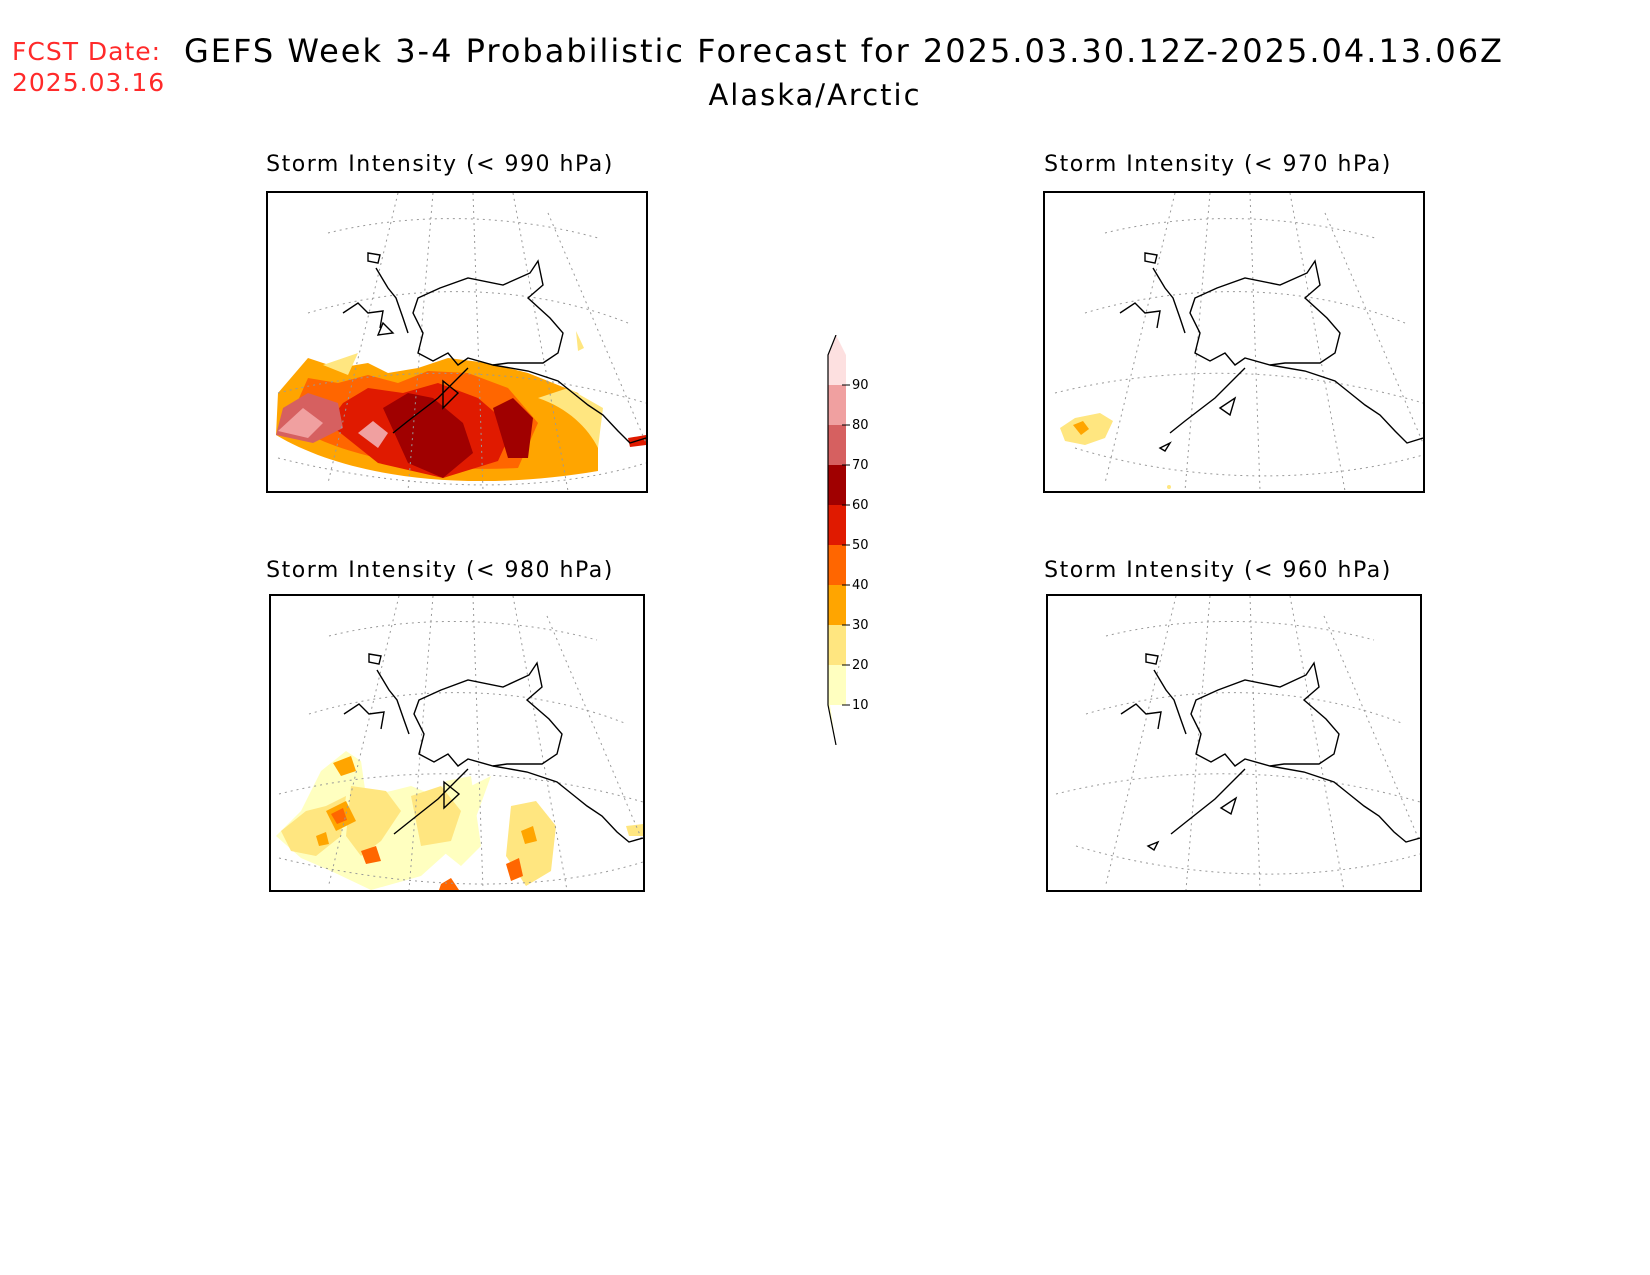  Describe the element at coordinates (89, 82) in the screenshot. I see `fcst-date-value: 2025.03.16` at that location.